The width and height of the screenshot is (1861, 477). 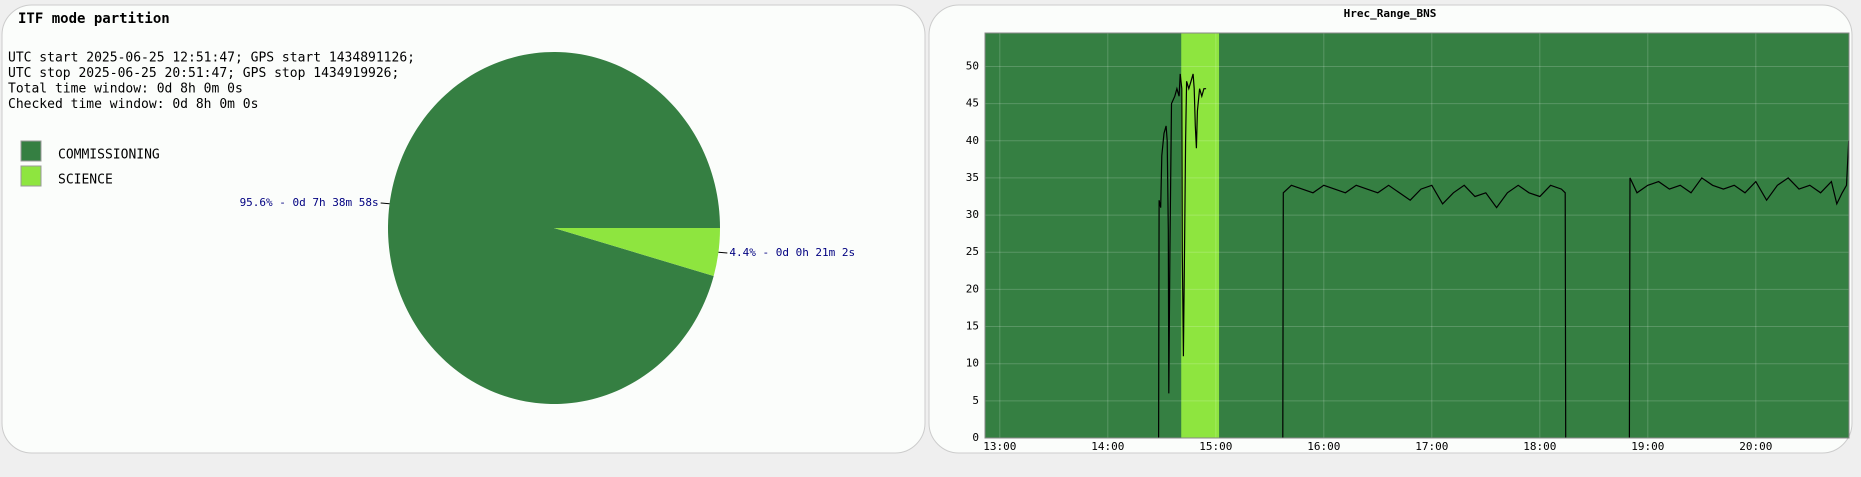 What do you see at coordinates (1431, 446) in the screenshot?
I see `x-tick-label: 17:00` at bounding box center [1431, 446].